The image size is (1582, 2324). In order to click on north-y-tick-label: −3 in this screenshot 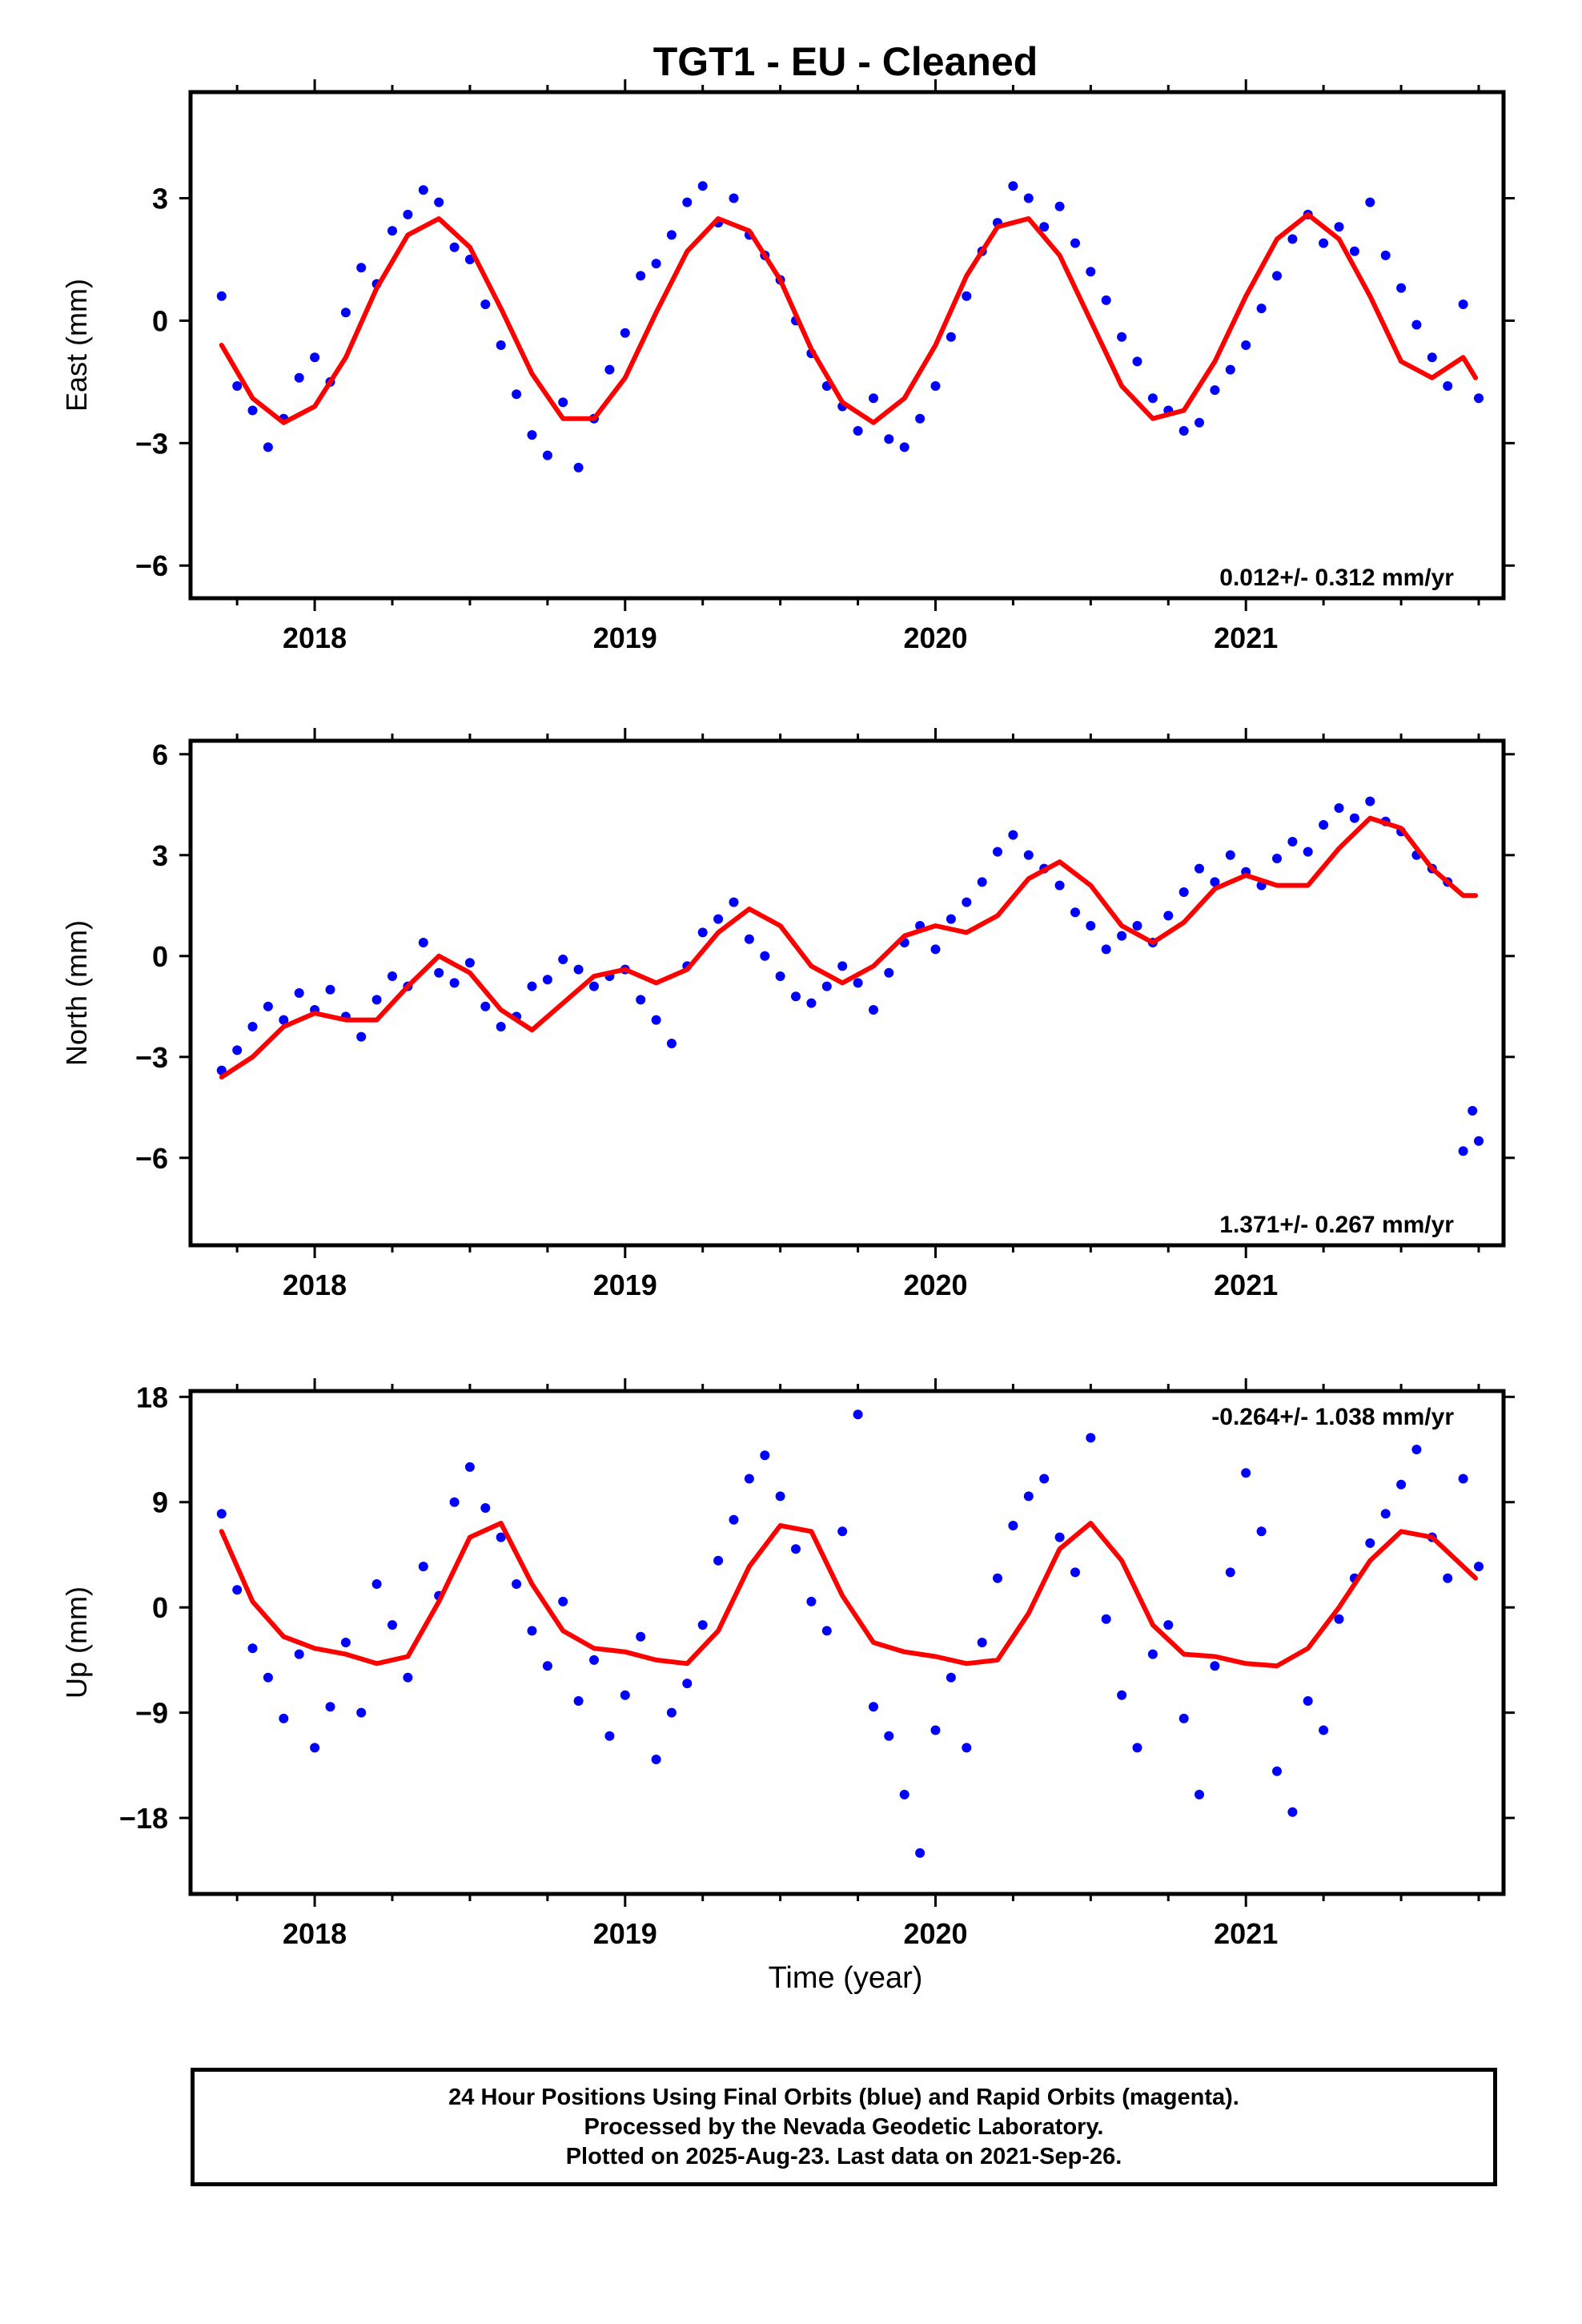, I will do `click(151, 1057)`.